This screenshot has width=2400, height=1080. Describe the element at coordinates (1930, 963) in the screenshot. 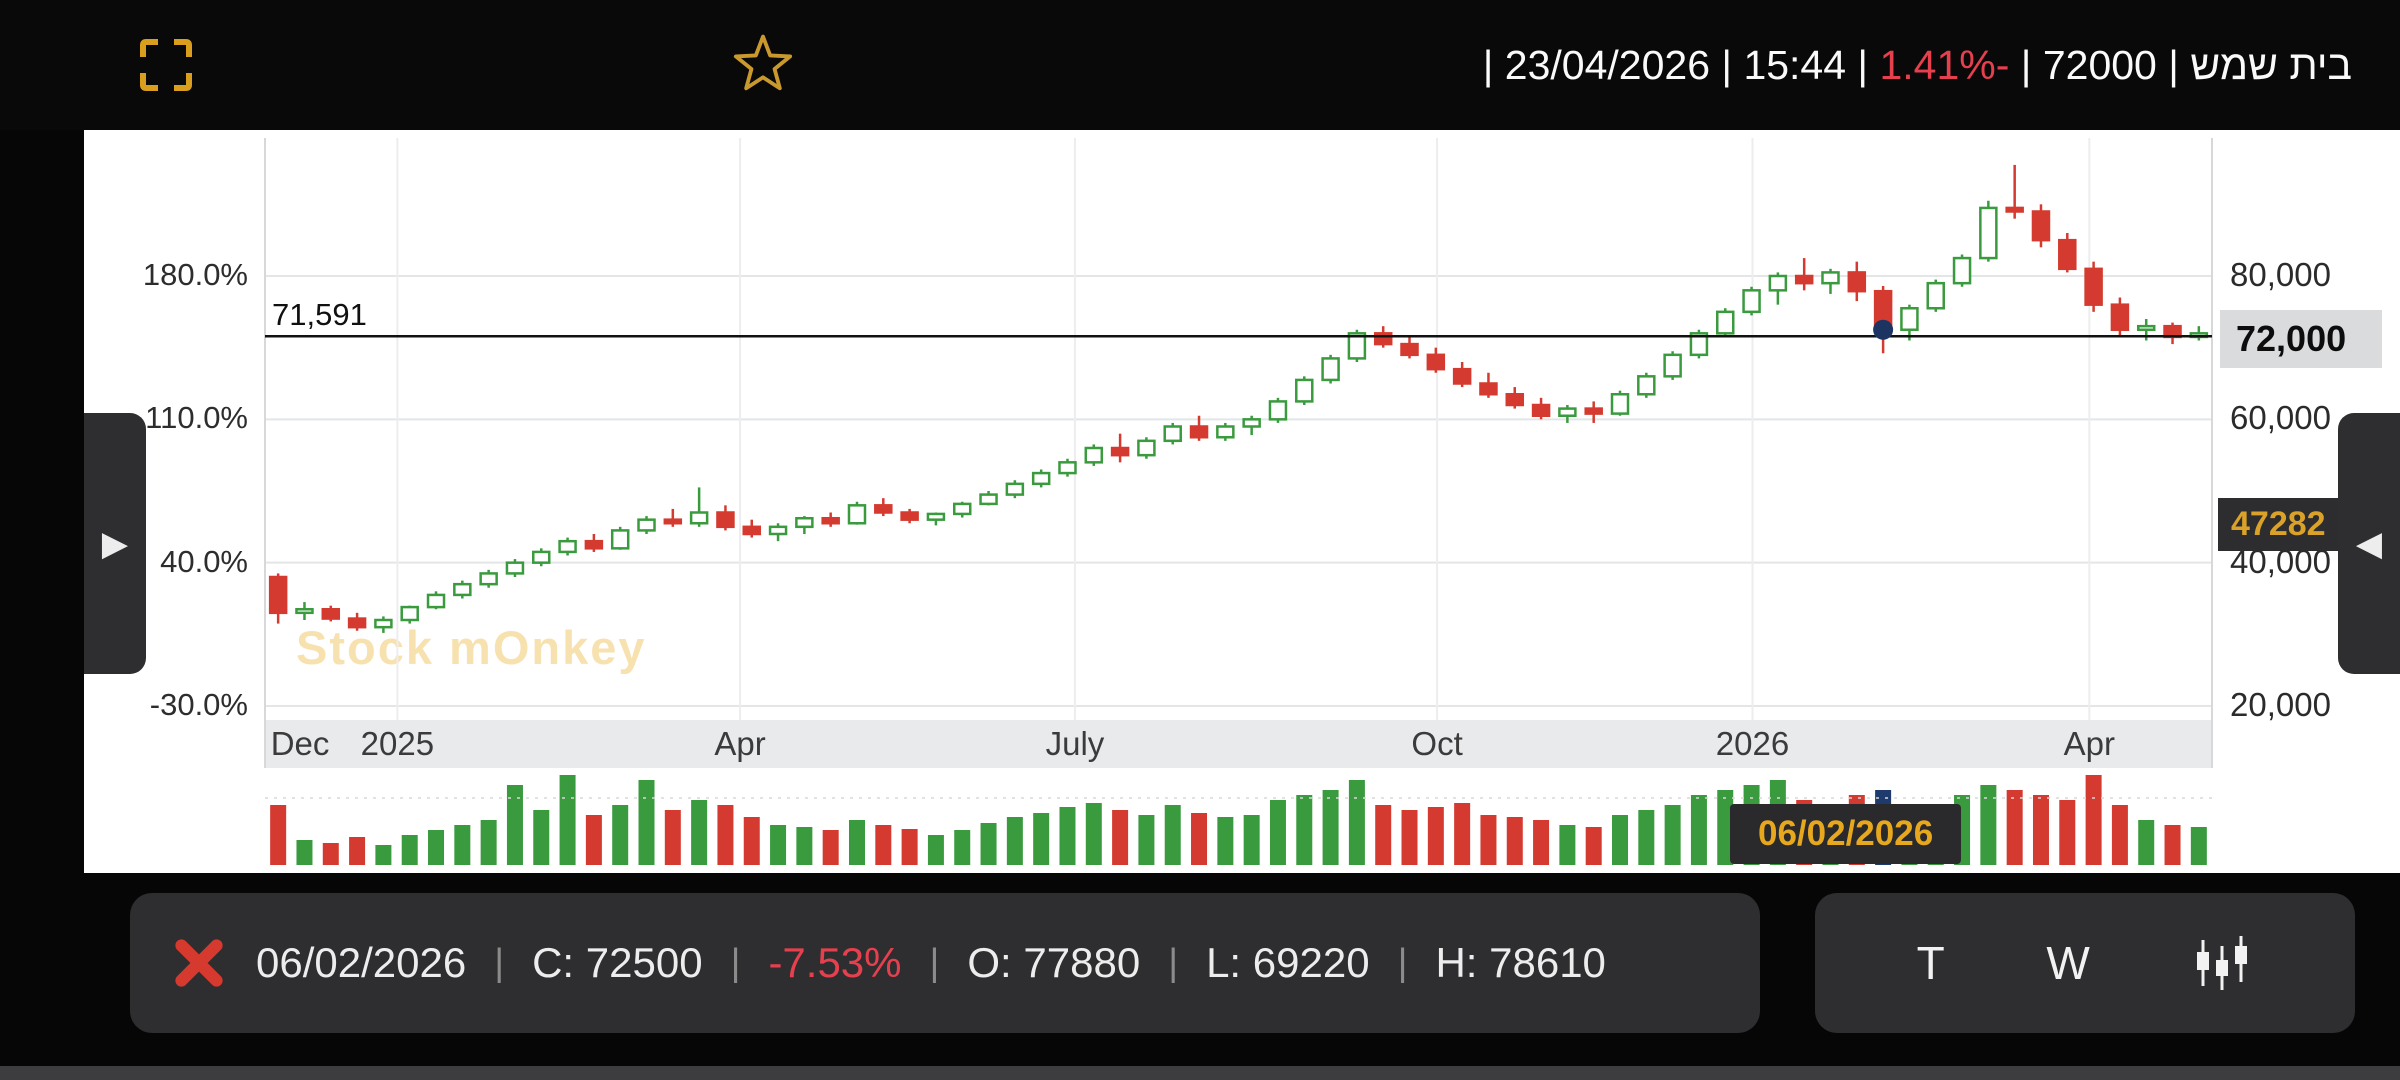

I see `timeframe-day-button: T` at that location.